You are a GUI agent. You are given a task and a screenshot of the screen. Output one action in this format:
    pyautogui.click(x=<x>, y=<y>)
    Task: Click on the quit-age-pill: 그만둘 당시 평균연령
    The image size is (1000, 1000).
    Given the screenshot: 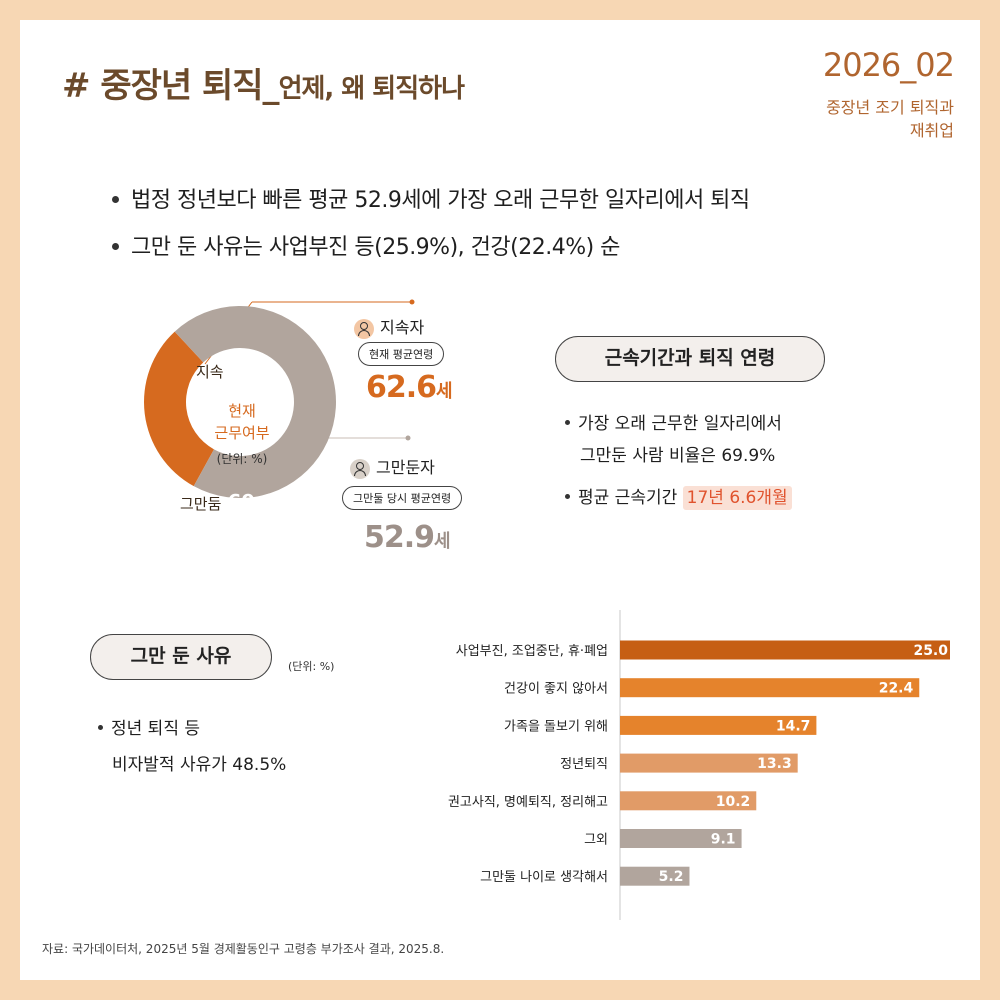 What is the action you would take?
    pyautogui.click(x=402, y=498)
    